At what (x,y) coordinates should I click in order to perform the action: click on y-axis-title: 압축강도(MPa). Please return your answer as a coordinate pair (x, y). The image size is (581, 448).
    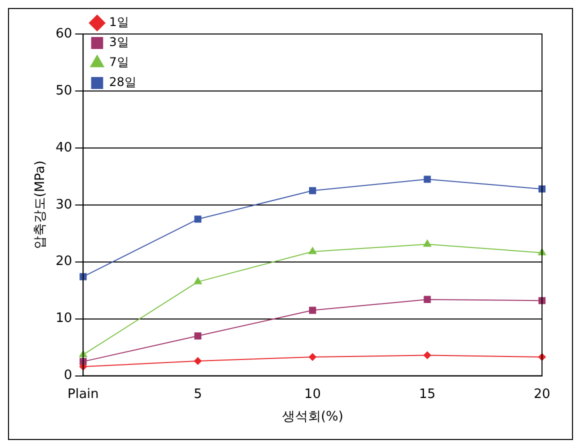
    Looking at the image, I should click on (40, 205).